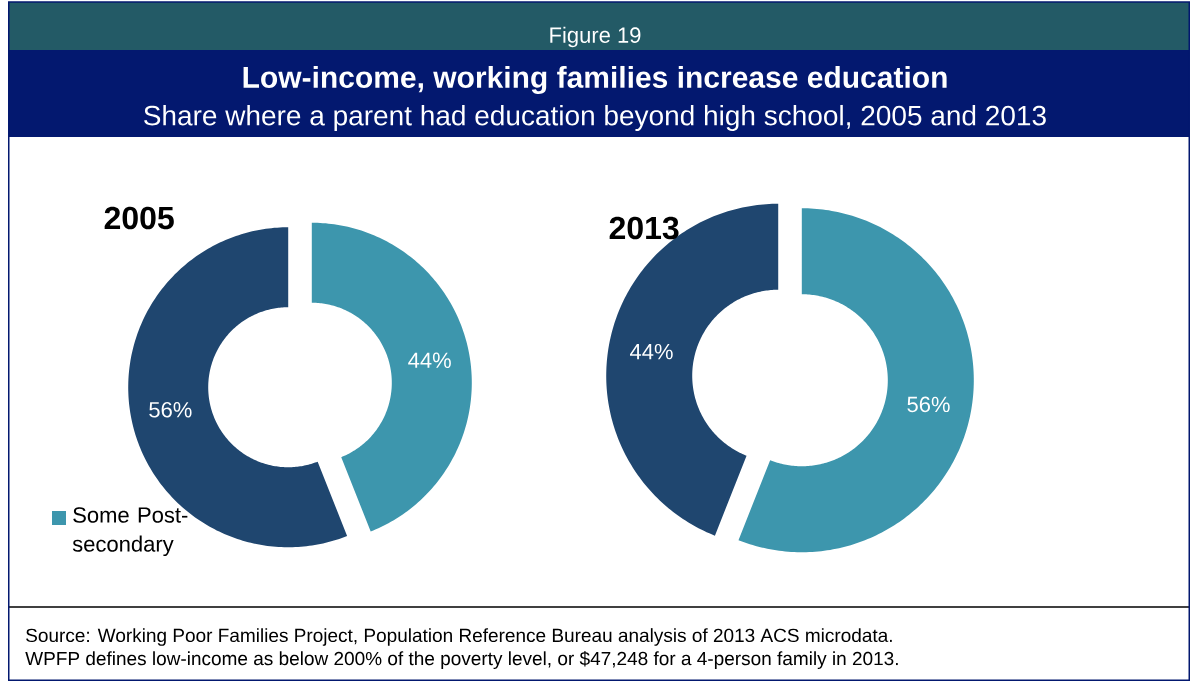 The width and height of the screenshot is (1190, 681). What do you see at coordinates (130, 532) in the screenshot?
I see `legend-label: Some Post-secondary` at bounding box center [130, 532].